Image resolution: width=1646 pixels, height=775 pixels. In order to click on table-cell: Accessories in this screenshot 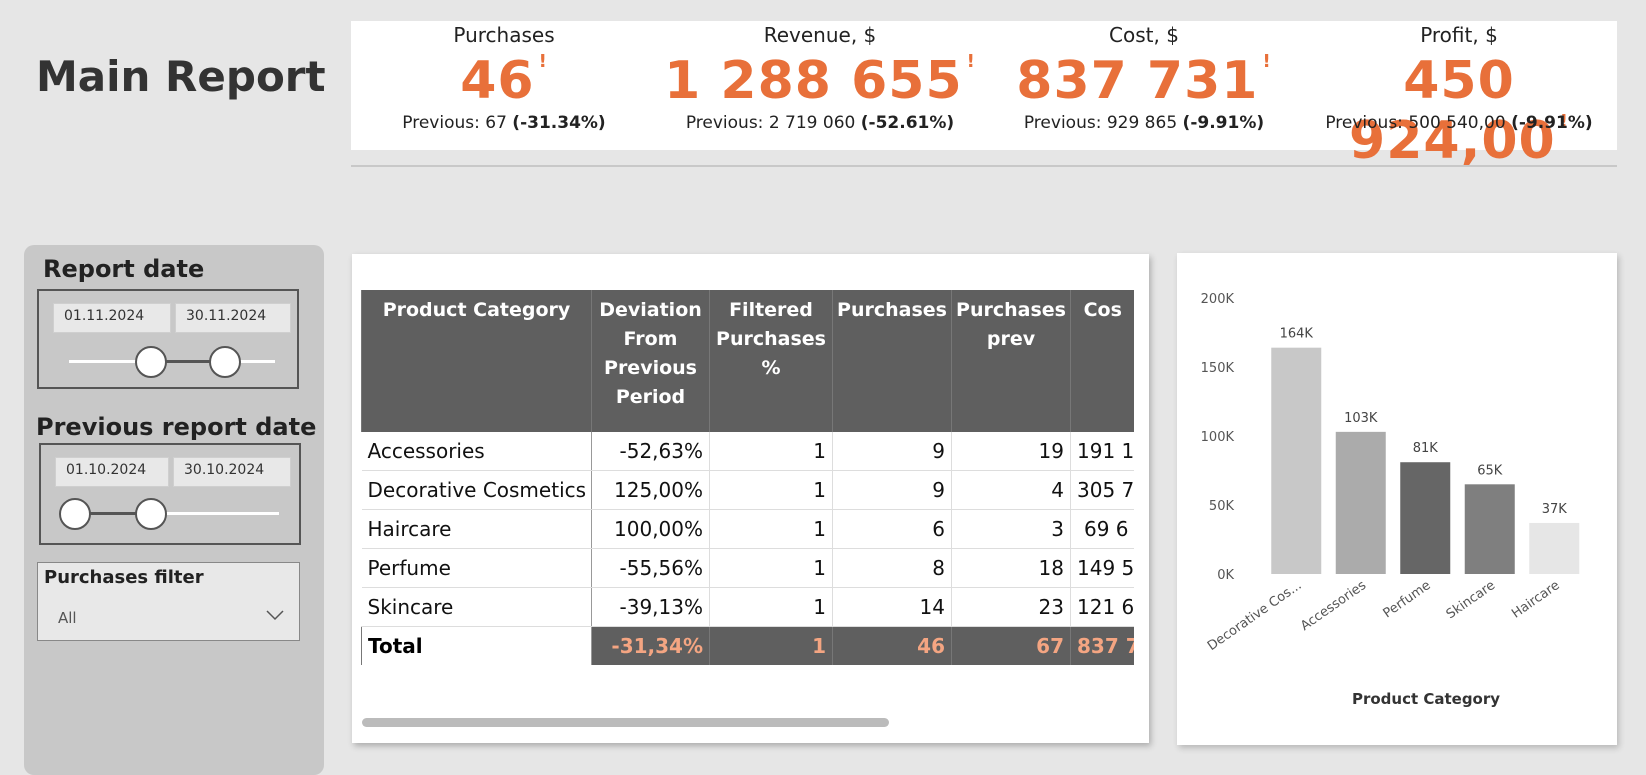, I will do `click(476, 451)`.